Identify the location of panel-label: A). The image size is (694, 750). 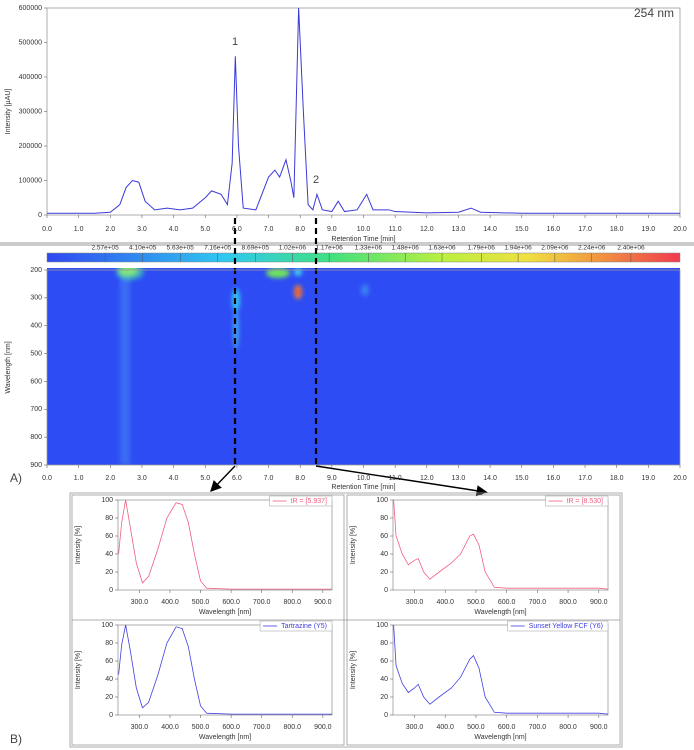
(16, 478).